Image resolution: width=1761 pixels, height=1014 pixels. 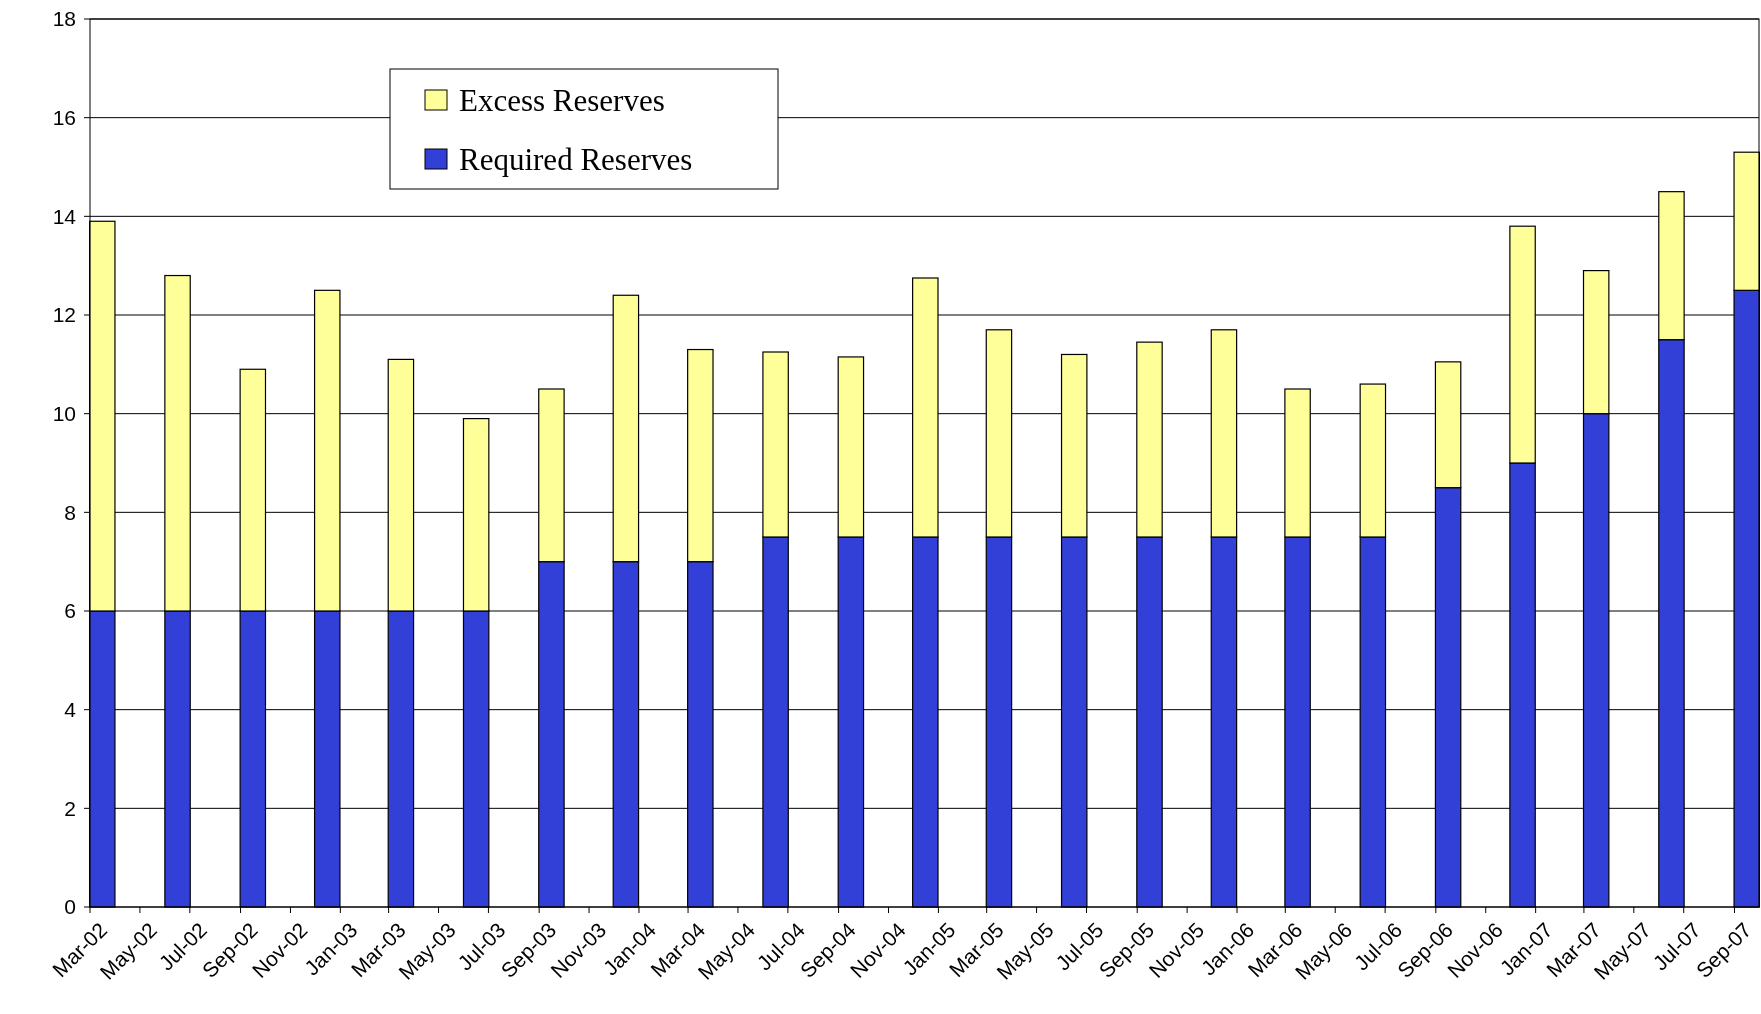 I want to click on y-tick-label: 14, so click(x=64, y=216).